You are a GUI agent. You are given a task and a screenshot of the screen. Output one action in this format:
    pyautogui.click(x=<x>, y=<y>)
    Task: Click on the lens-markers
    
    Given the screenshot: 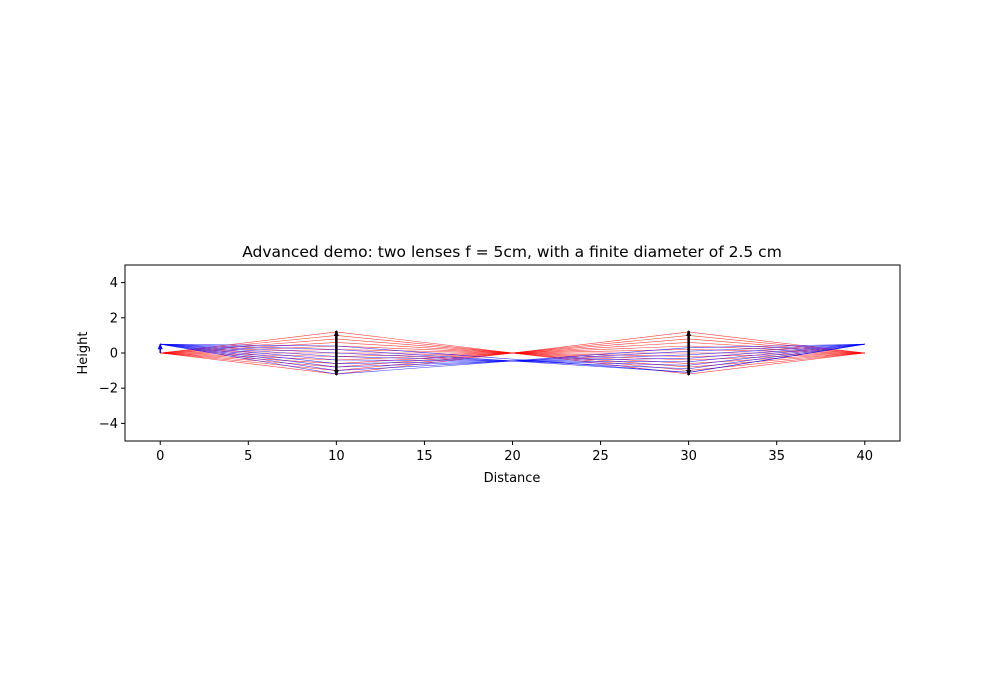 What is the action you would take?
    pyautogui.click(x=512, y=353)
    